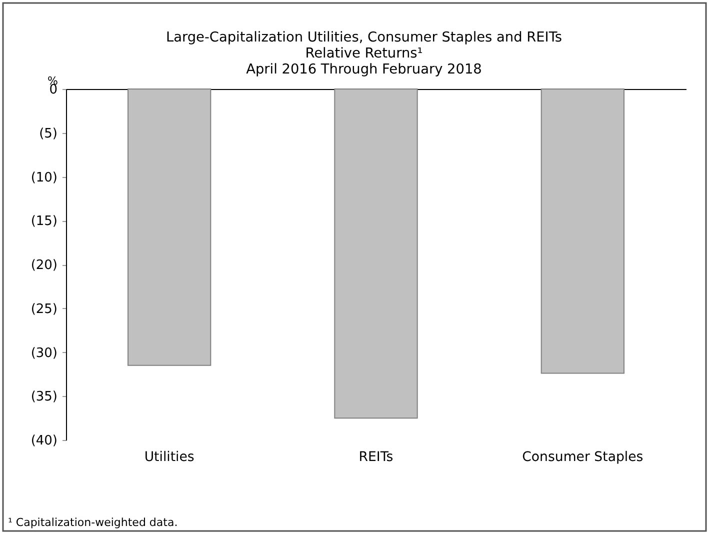 The image size is (709, 534). I want to click on y-tick-label: (20), so click(44, 265).